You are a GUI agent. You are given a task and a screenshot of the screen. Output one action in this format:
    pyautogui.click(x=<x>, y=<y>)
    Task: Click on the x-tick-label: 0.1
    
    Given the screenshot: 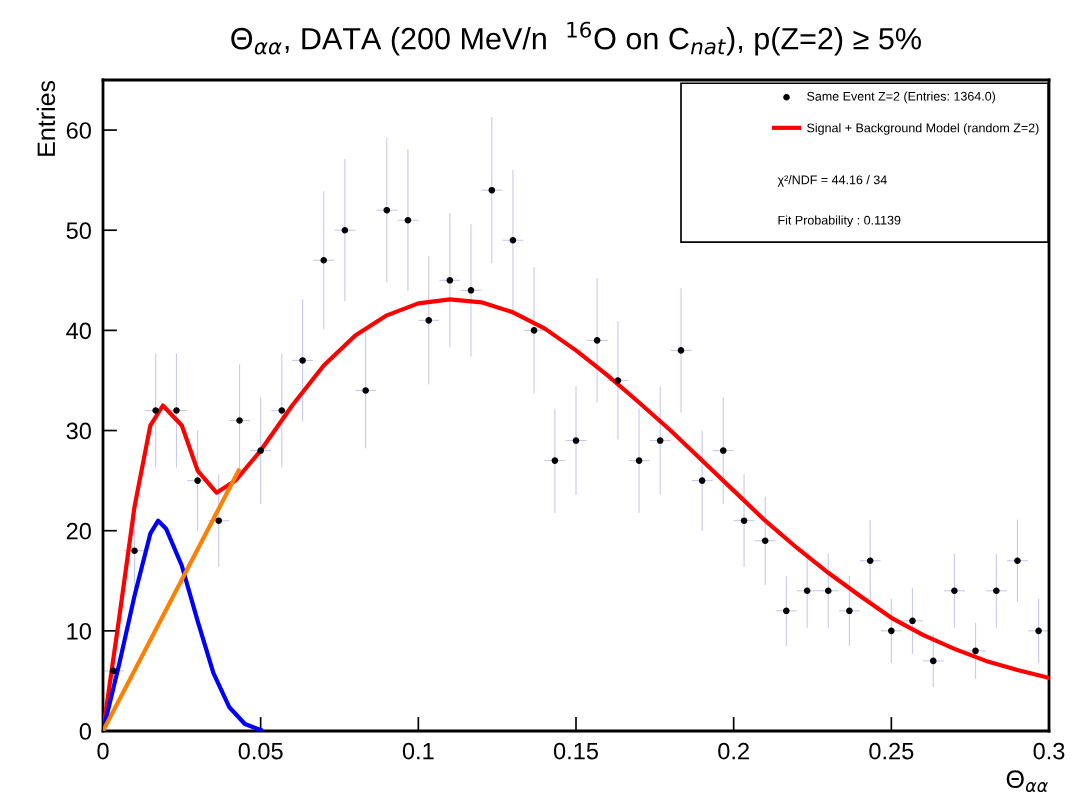 What is the action you would take?
    pyautogui.click(x=418, y=751)
    